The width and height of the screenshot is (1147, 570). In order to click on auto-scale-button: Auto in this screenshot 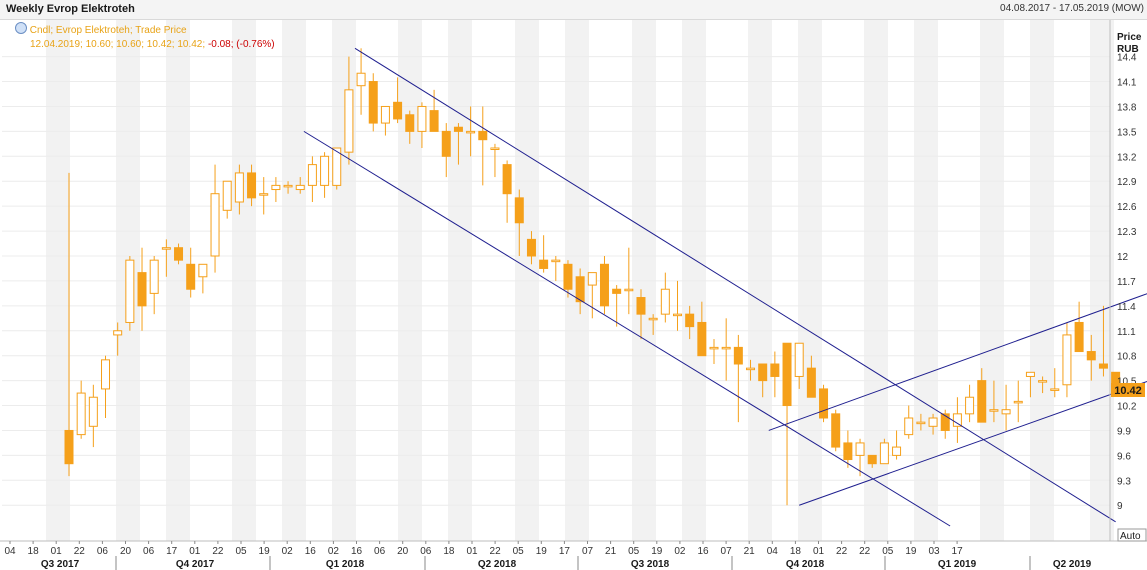, I will do `click(1132, 535)`.